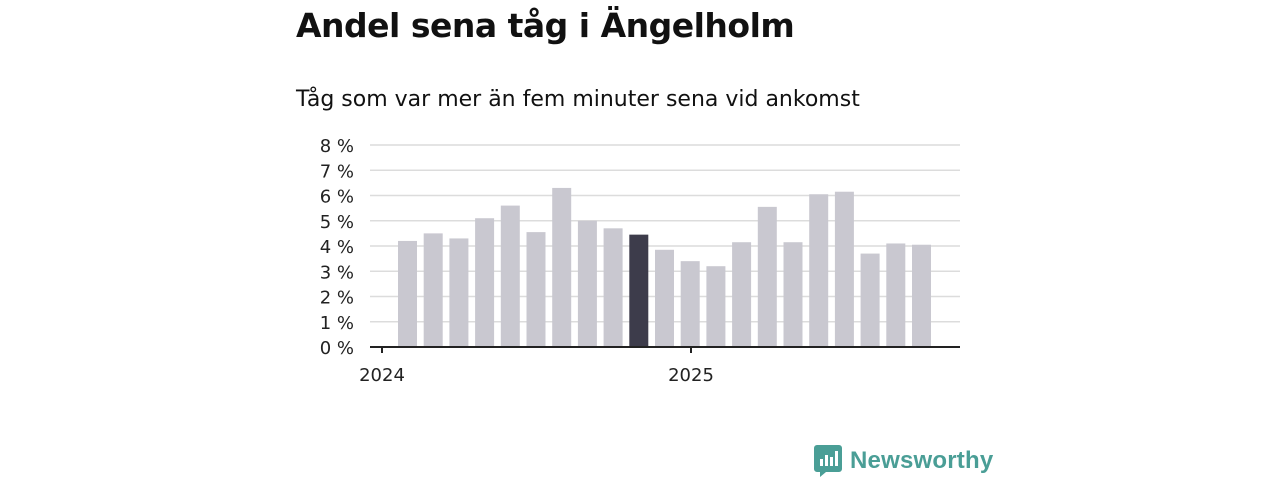  Describe the element at coordinates (382, 375) in the screenshot. I see `x-tick-label: 2024` at that location.